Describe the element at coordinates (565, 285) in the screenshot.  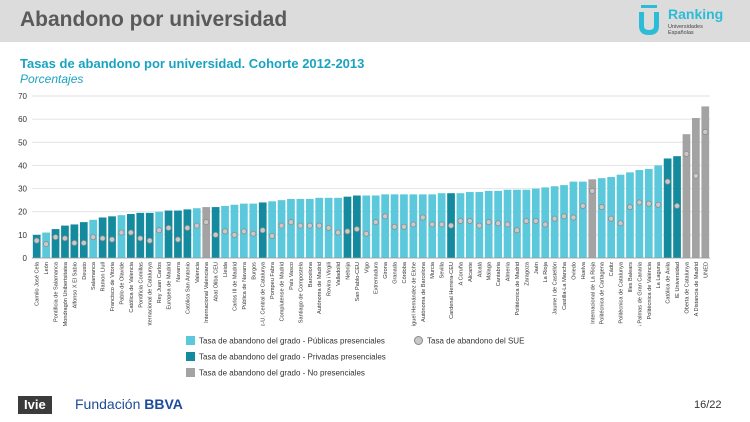
I see `x-tick-label: Castilla-La Mancha` at that location.